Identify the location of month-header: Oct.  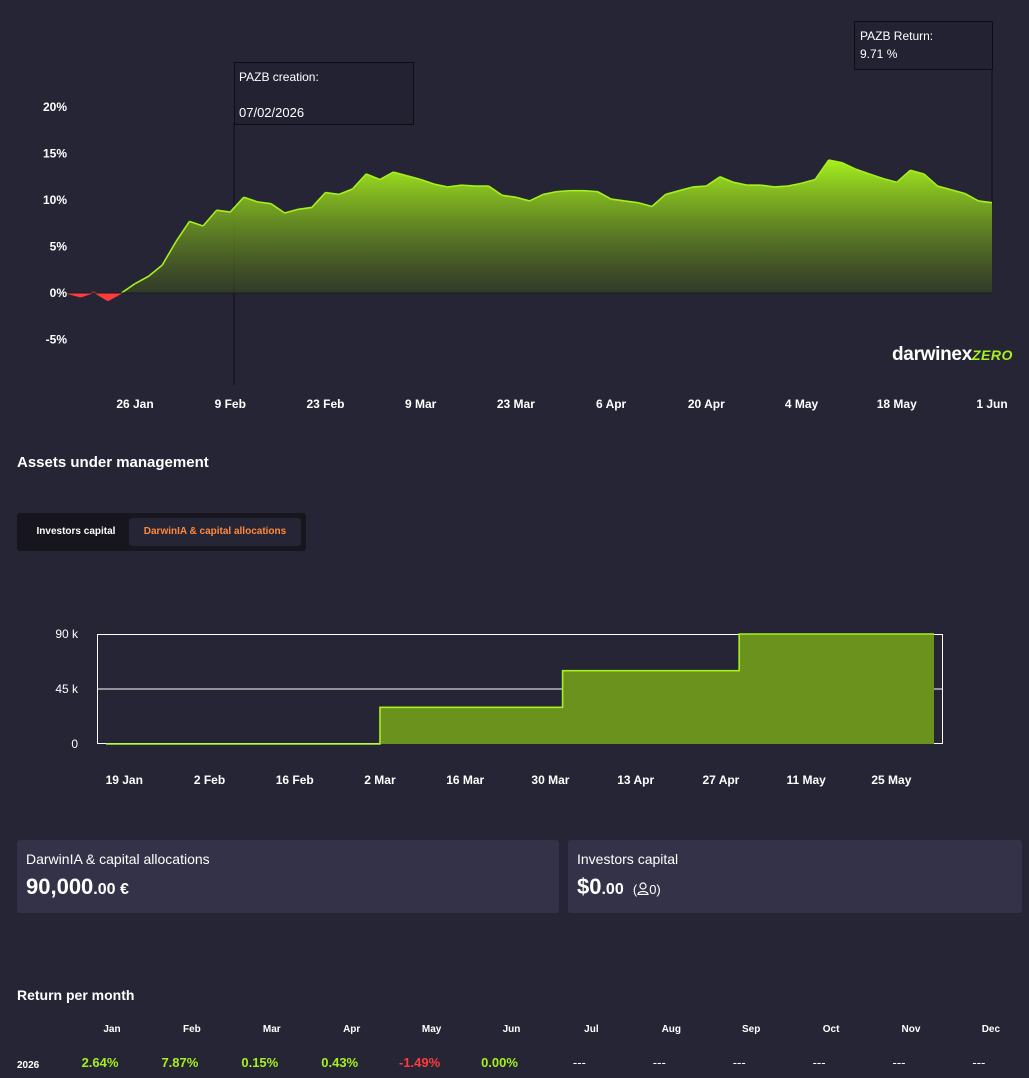
(831, 1029).